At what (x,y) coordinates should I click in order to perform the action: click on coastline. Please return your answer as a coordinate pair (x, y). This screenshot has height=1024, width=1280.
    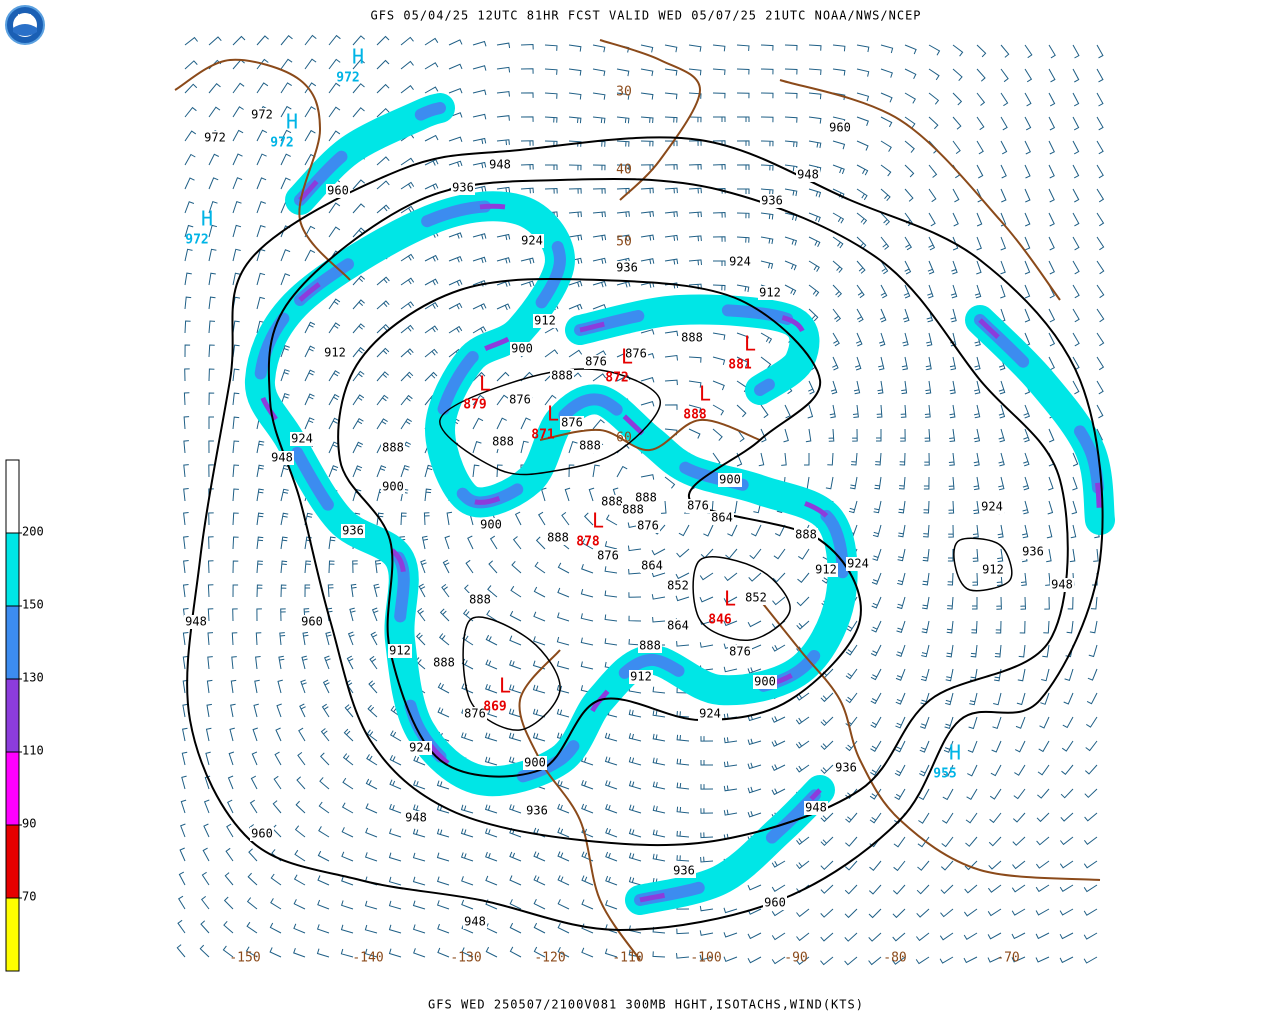
    Looking at the image, I should click on (579, 805).